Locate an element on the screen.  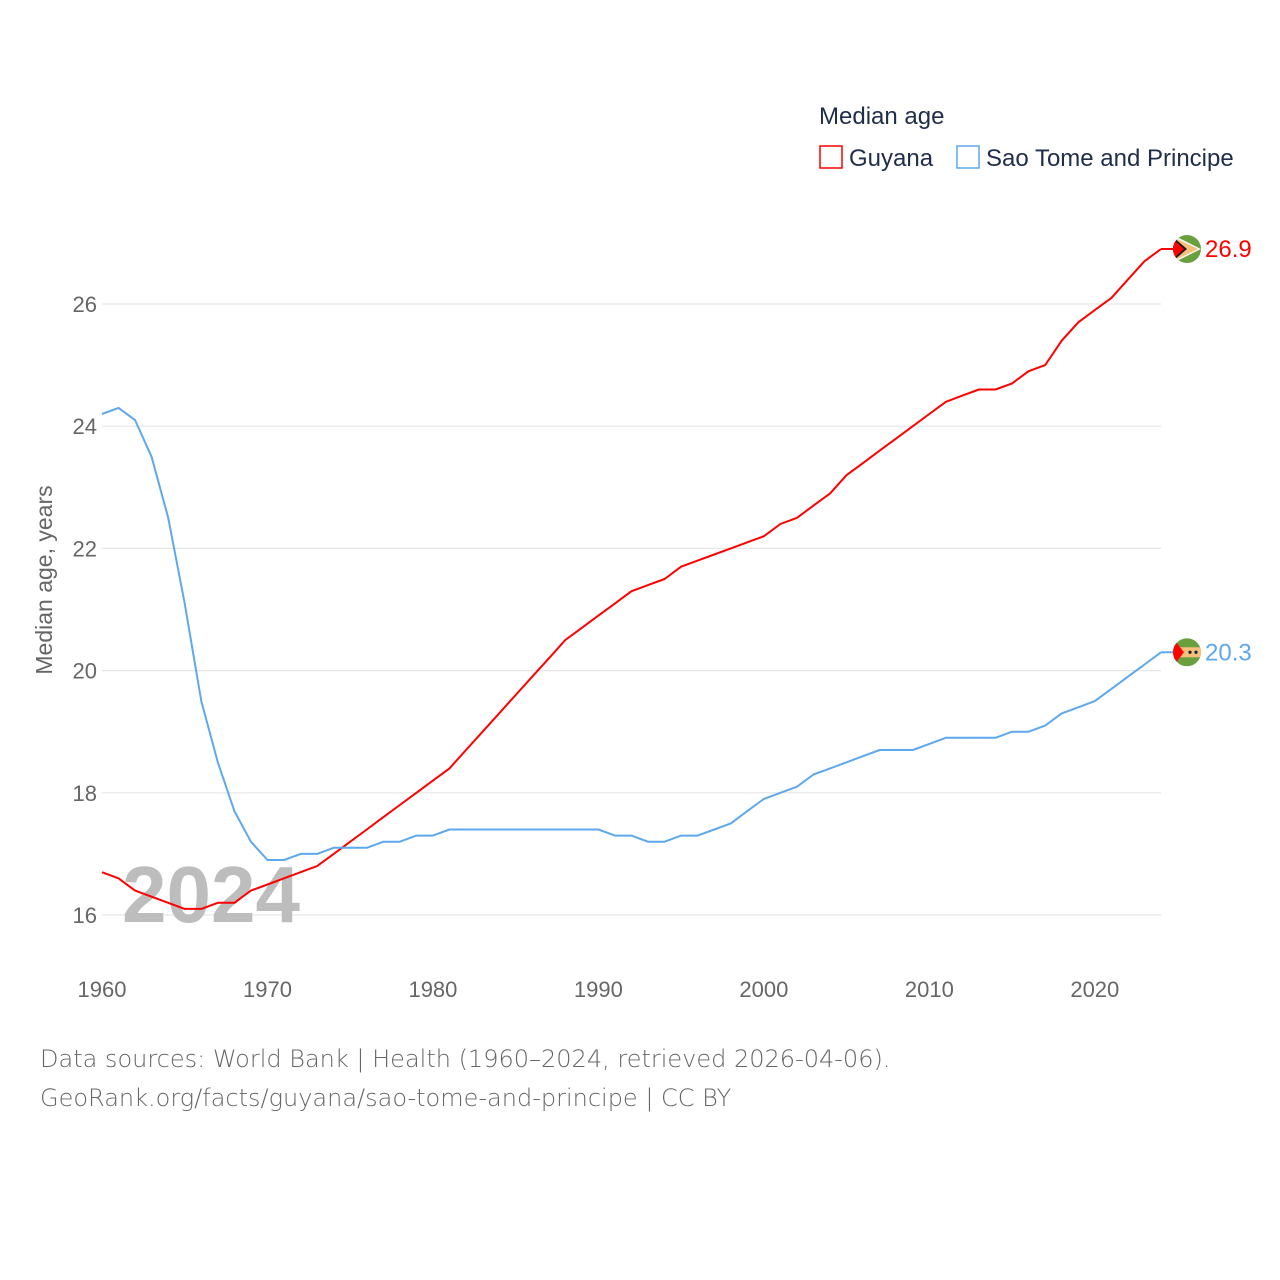
legend: Median age Guyana Sao Tome and Principe is located at coordinates (1026, 137).